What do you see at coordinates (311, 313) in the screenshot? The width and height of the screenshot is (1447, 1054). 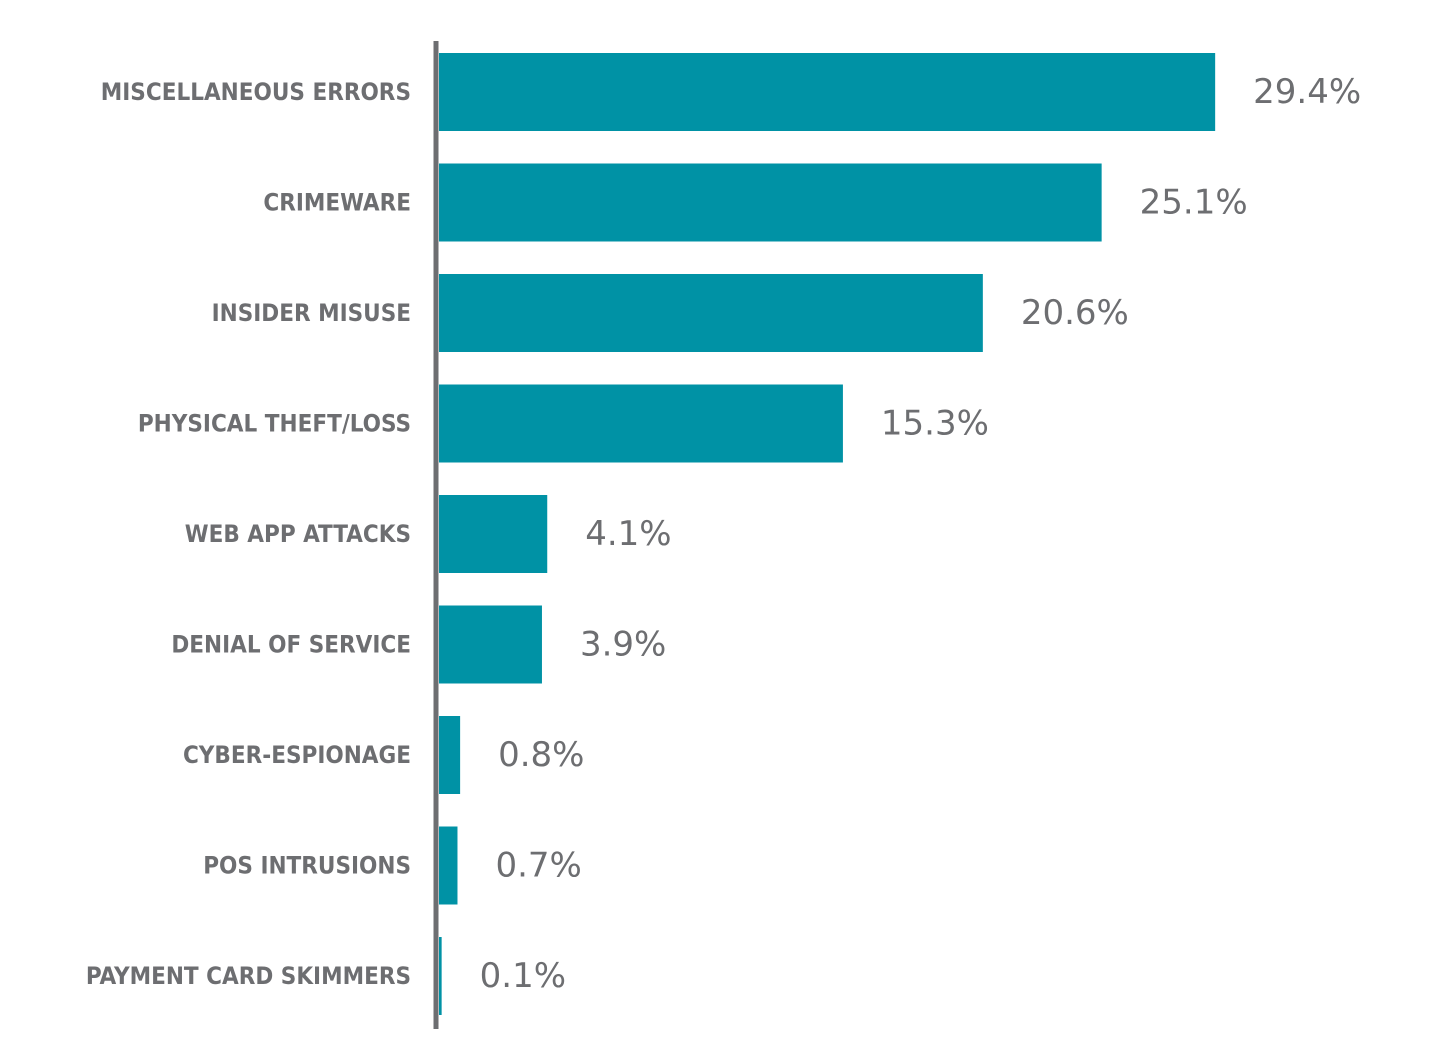 I see `category-label: INSIDER MISUSE` at bounding box center [311, 313].